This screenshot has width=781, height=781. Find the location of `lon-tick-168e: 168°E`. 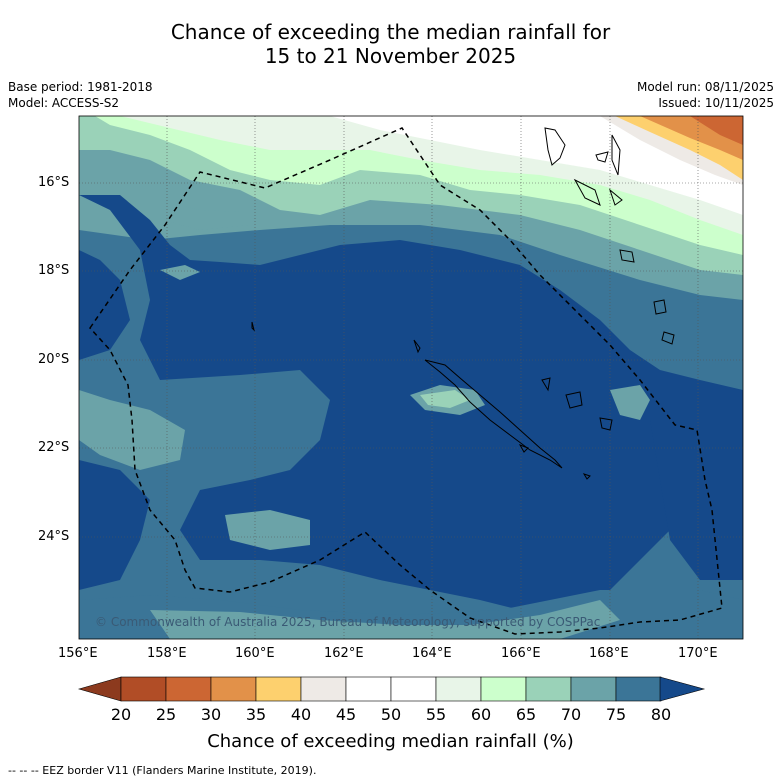

lon-tick-168e: 168°E is located at coordinates (609, 653).